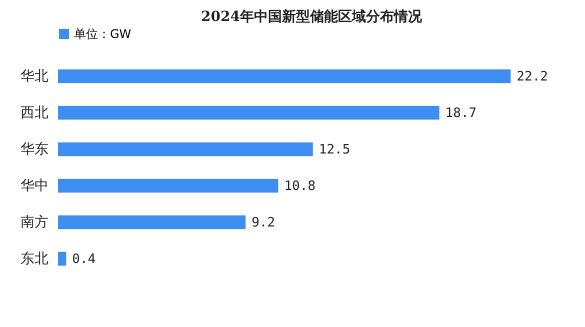 The width and height of the screenshot is (585, 327). Describe the element at coordinates (532, 76) in the screenshot. I see `data-label: 22.2` at that location.